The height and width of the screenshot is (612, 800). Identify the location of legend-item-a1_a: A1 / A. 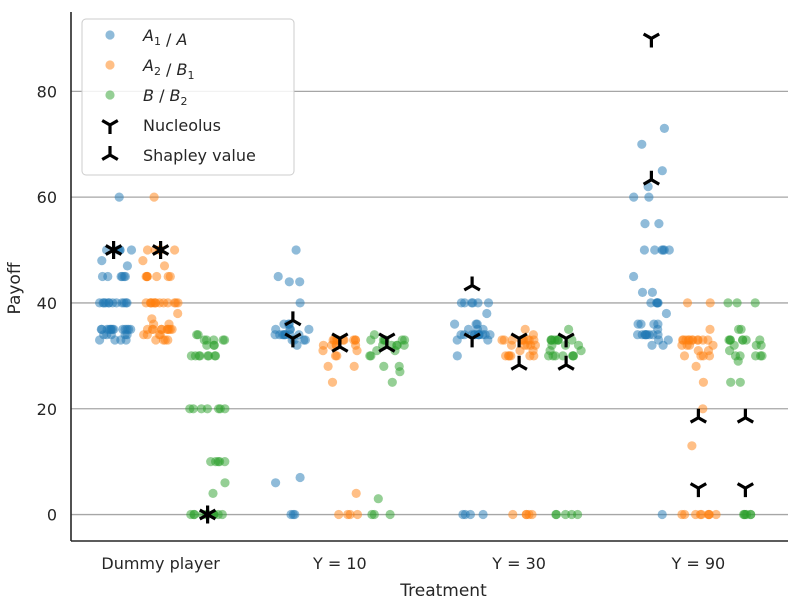
(146, 37).